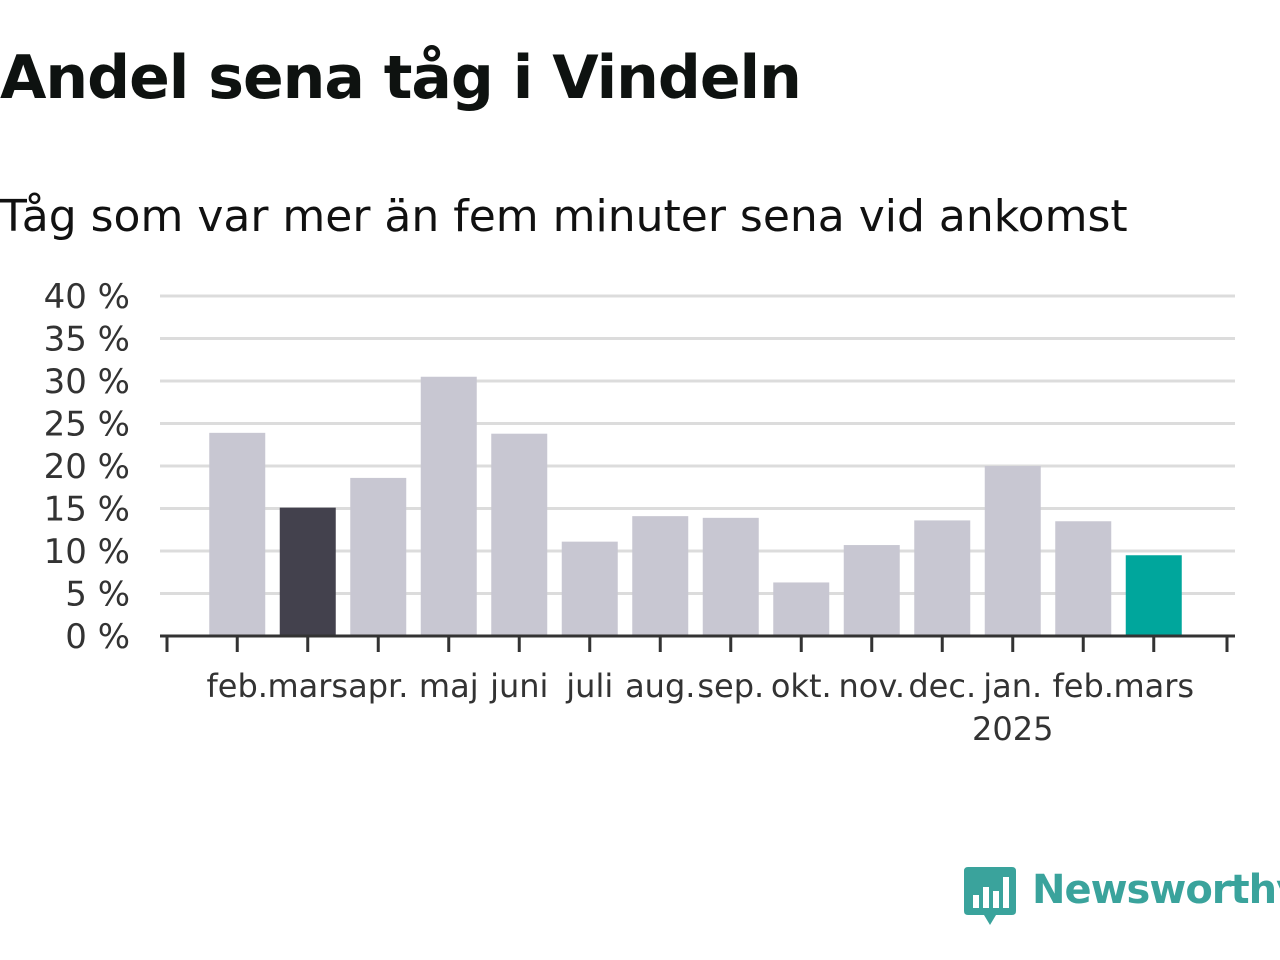  Describe the element at coordinates (990, 896) in the screenshot. I see `bar-chart-speech-bubble-icon` at that location.